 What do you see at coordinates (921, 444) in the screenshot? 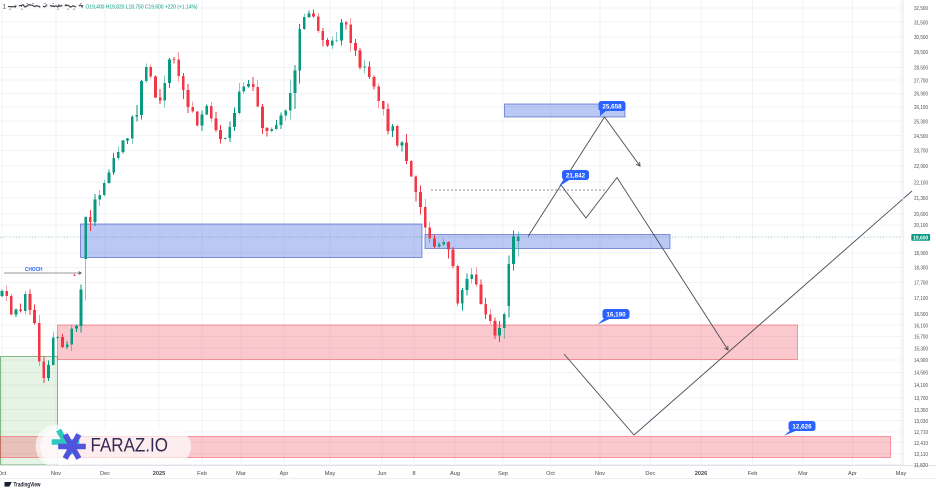
I see `svg-text: 12,410` at bounding box center [921, 444].